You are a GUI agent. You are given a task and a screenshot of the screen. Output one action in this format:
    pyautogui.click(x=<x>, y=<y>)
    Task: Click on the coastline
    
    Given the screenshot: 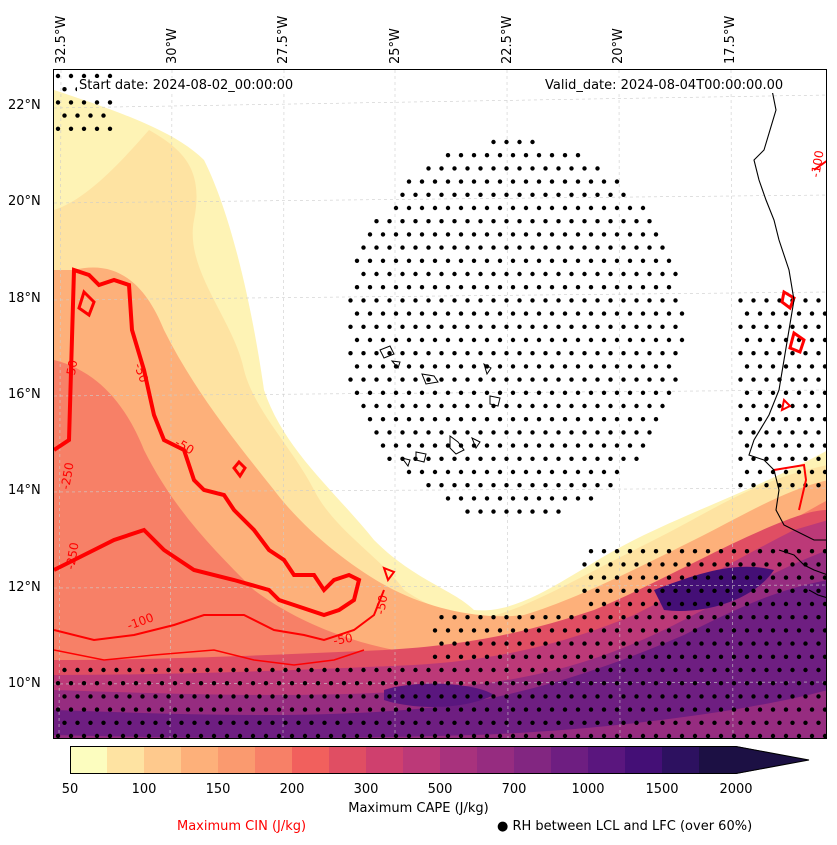 What is the action you would take?
    pyautogui.click(x=787, y=343)
    